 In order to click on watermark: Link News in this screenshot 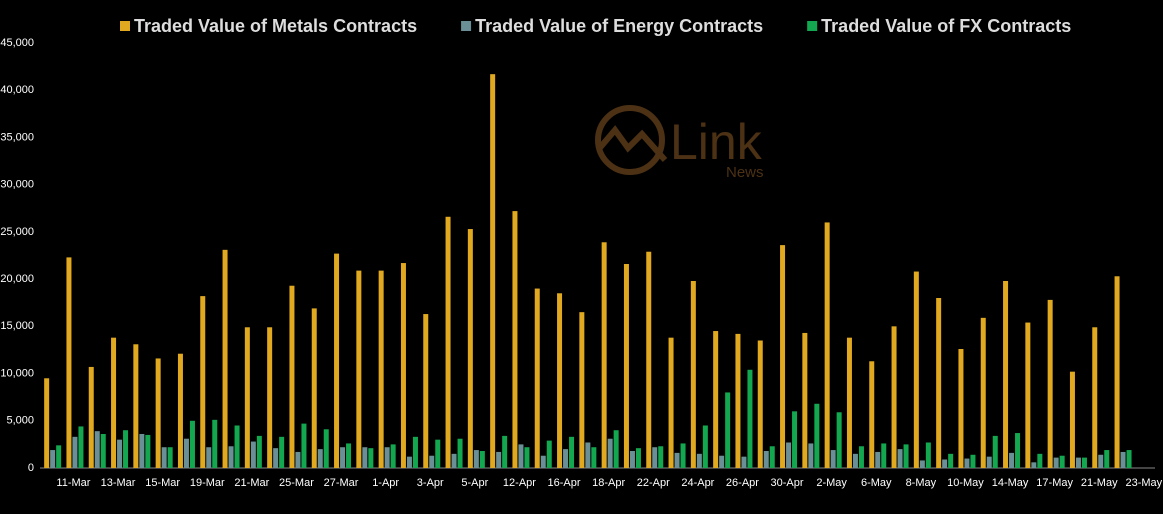, I will do `click(679, 143)`.